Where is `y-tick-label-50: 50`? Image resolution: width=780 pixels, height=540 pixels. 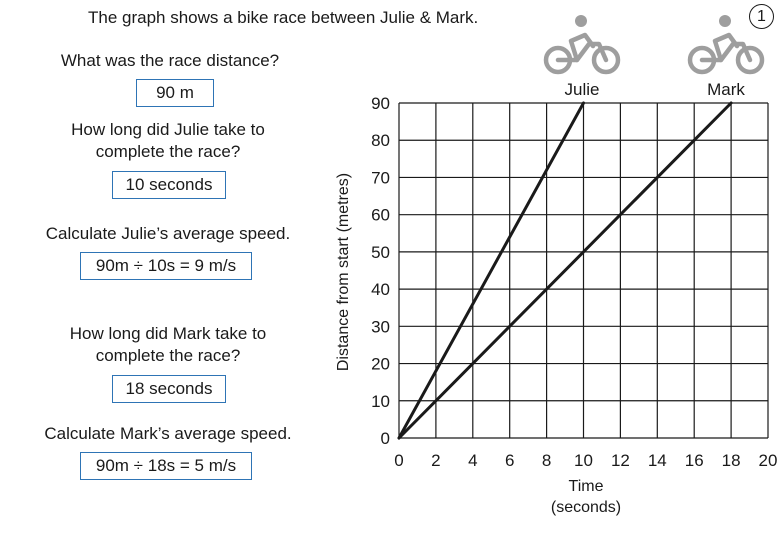
y-tick-label-50: 50 is located at coordinates (380, 252).